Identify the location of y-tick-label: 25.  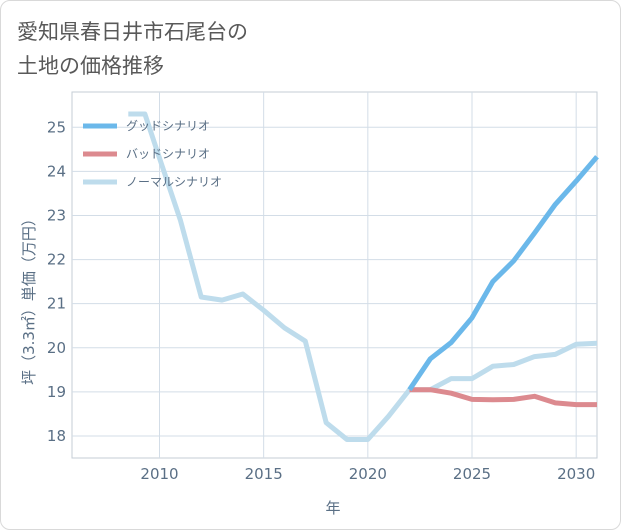
(56, 127).